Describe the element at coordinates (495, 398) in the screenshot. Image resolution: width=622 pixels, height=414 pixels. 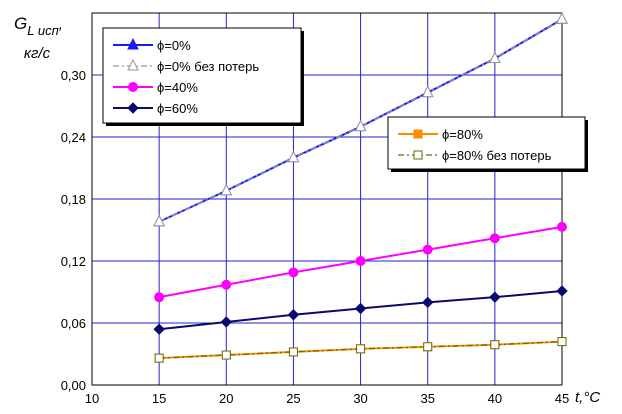
I see `x-tick-label: 40` at that location.